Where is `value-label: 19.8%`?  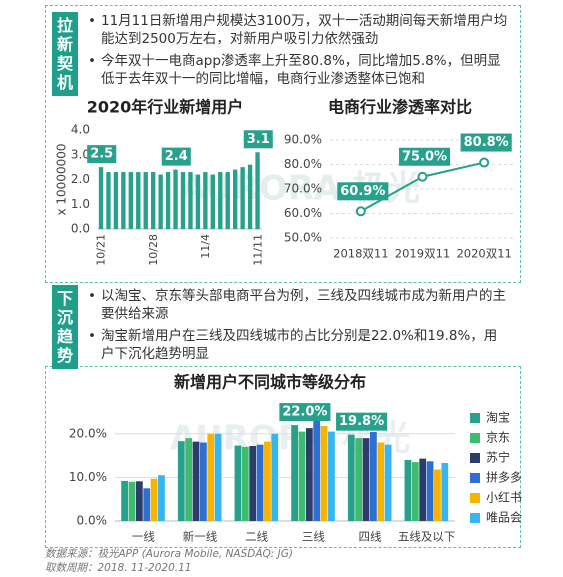 value-label: 19.8% is located at coordinates (361, 421).